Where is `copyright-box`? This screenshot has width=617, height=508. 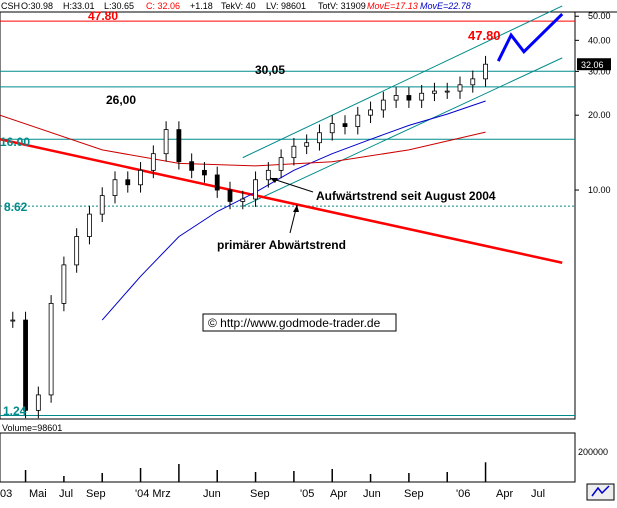 copyright-box is located at coordinates (299, 322).